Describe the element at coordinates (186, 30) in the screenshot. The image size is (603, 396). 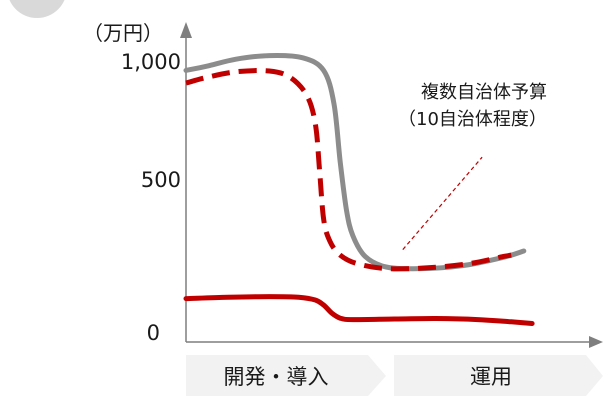
I see `y-axis-arrow` at that location.